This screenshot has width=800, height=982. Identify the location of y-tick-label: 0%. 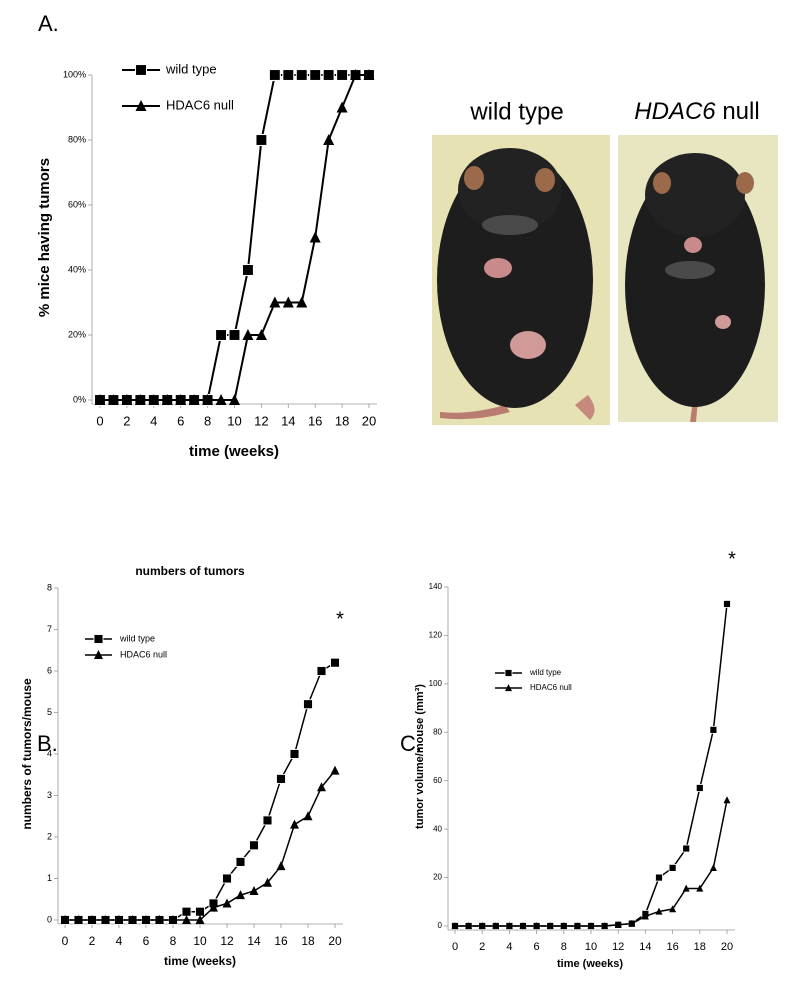
(79, 399).